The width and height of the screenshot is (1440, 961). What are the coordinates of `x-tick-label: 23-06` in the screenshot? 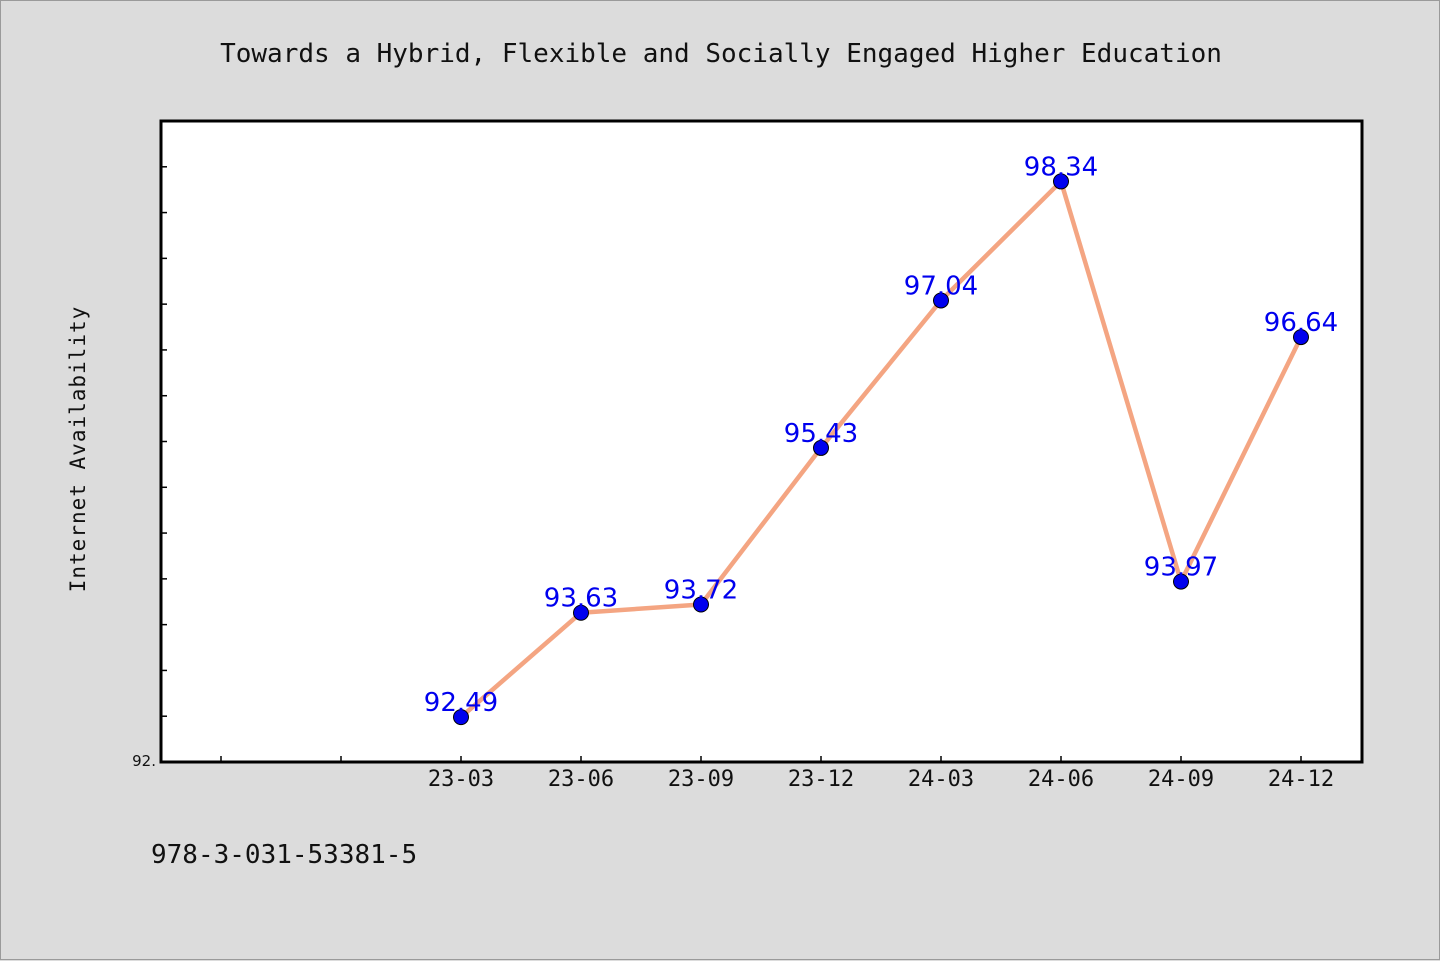 It's located at (581, 779).